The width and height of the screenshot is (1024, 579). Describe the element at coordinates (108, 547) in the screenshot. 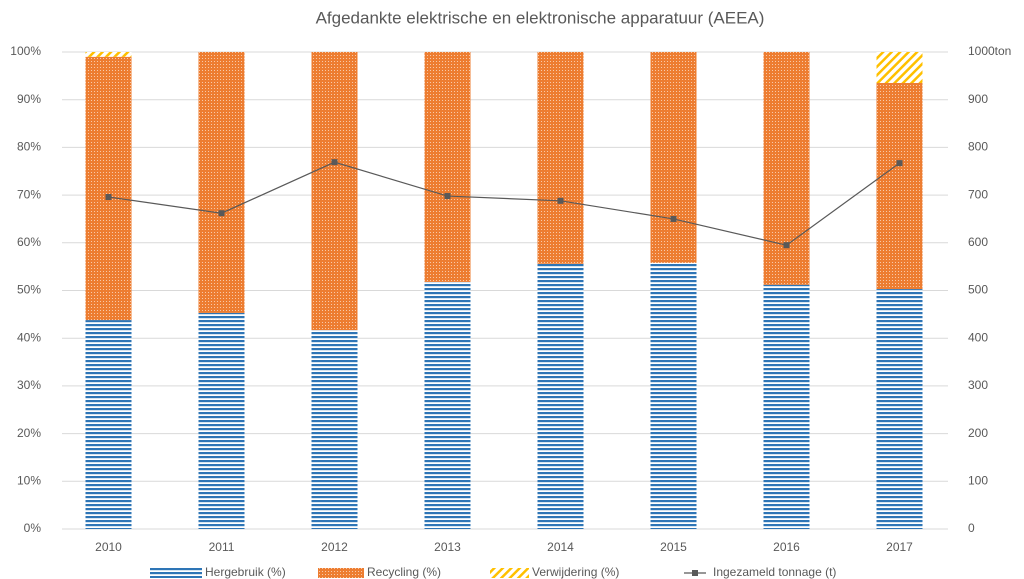

I see `x-tick-label: 2010` at that location.